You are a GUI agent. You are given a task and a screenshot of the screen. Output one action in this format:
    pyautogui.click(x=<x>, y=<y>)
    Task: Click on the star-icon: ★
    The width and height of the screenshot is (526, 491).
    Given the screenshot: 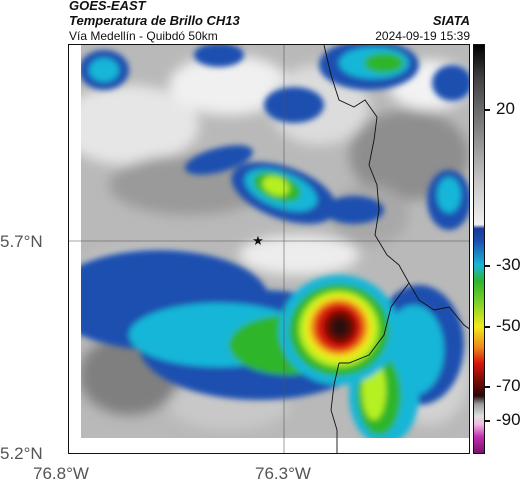 What is the action you would take?
    pyautogui.click(x=258, y=240)
    